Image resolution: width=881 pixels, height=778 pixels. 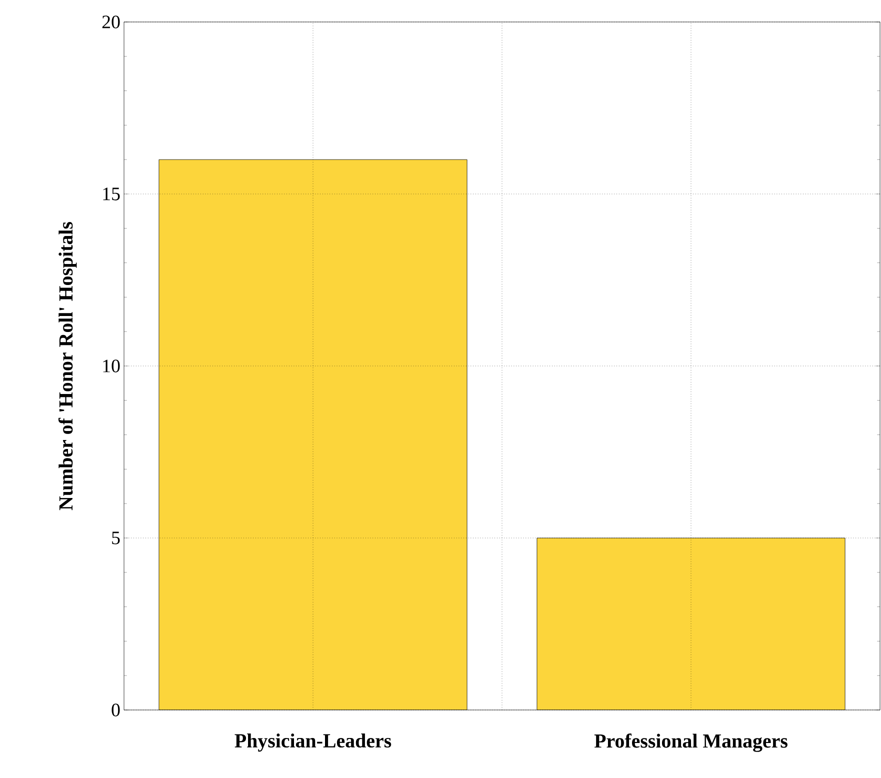 I want to click on y-tick-label: 5, so click(x=116, y=538).